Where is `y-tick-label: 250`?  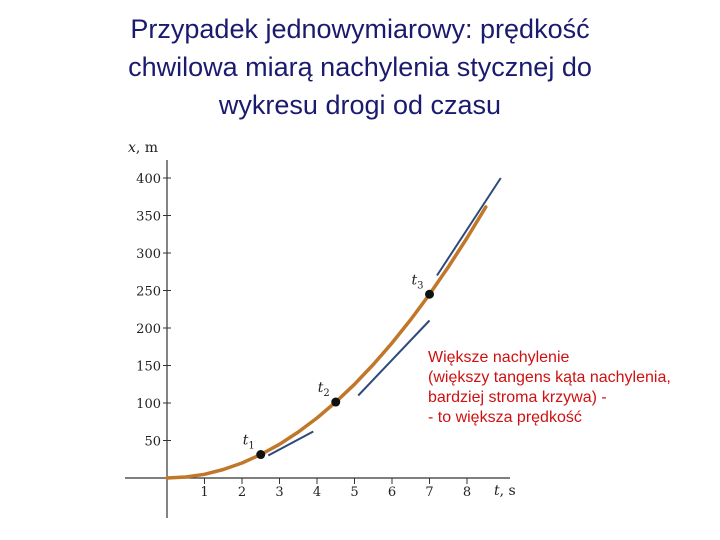
y-tick-label: 250 is located at coordinates (148, 292).